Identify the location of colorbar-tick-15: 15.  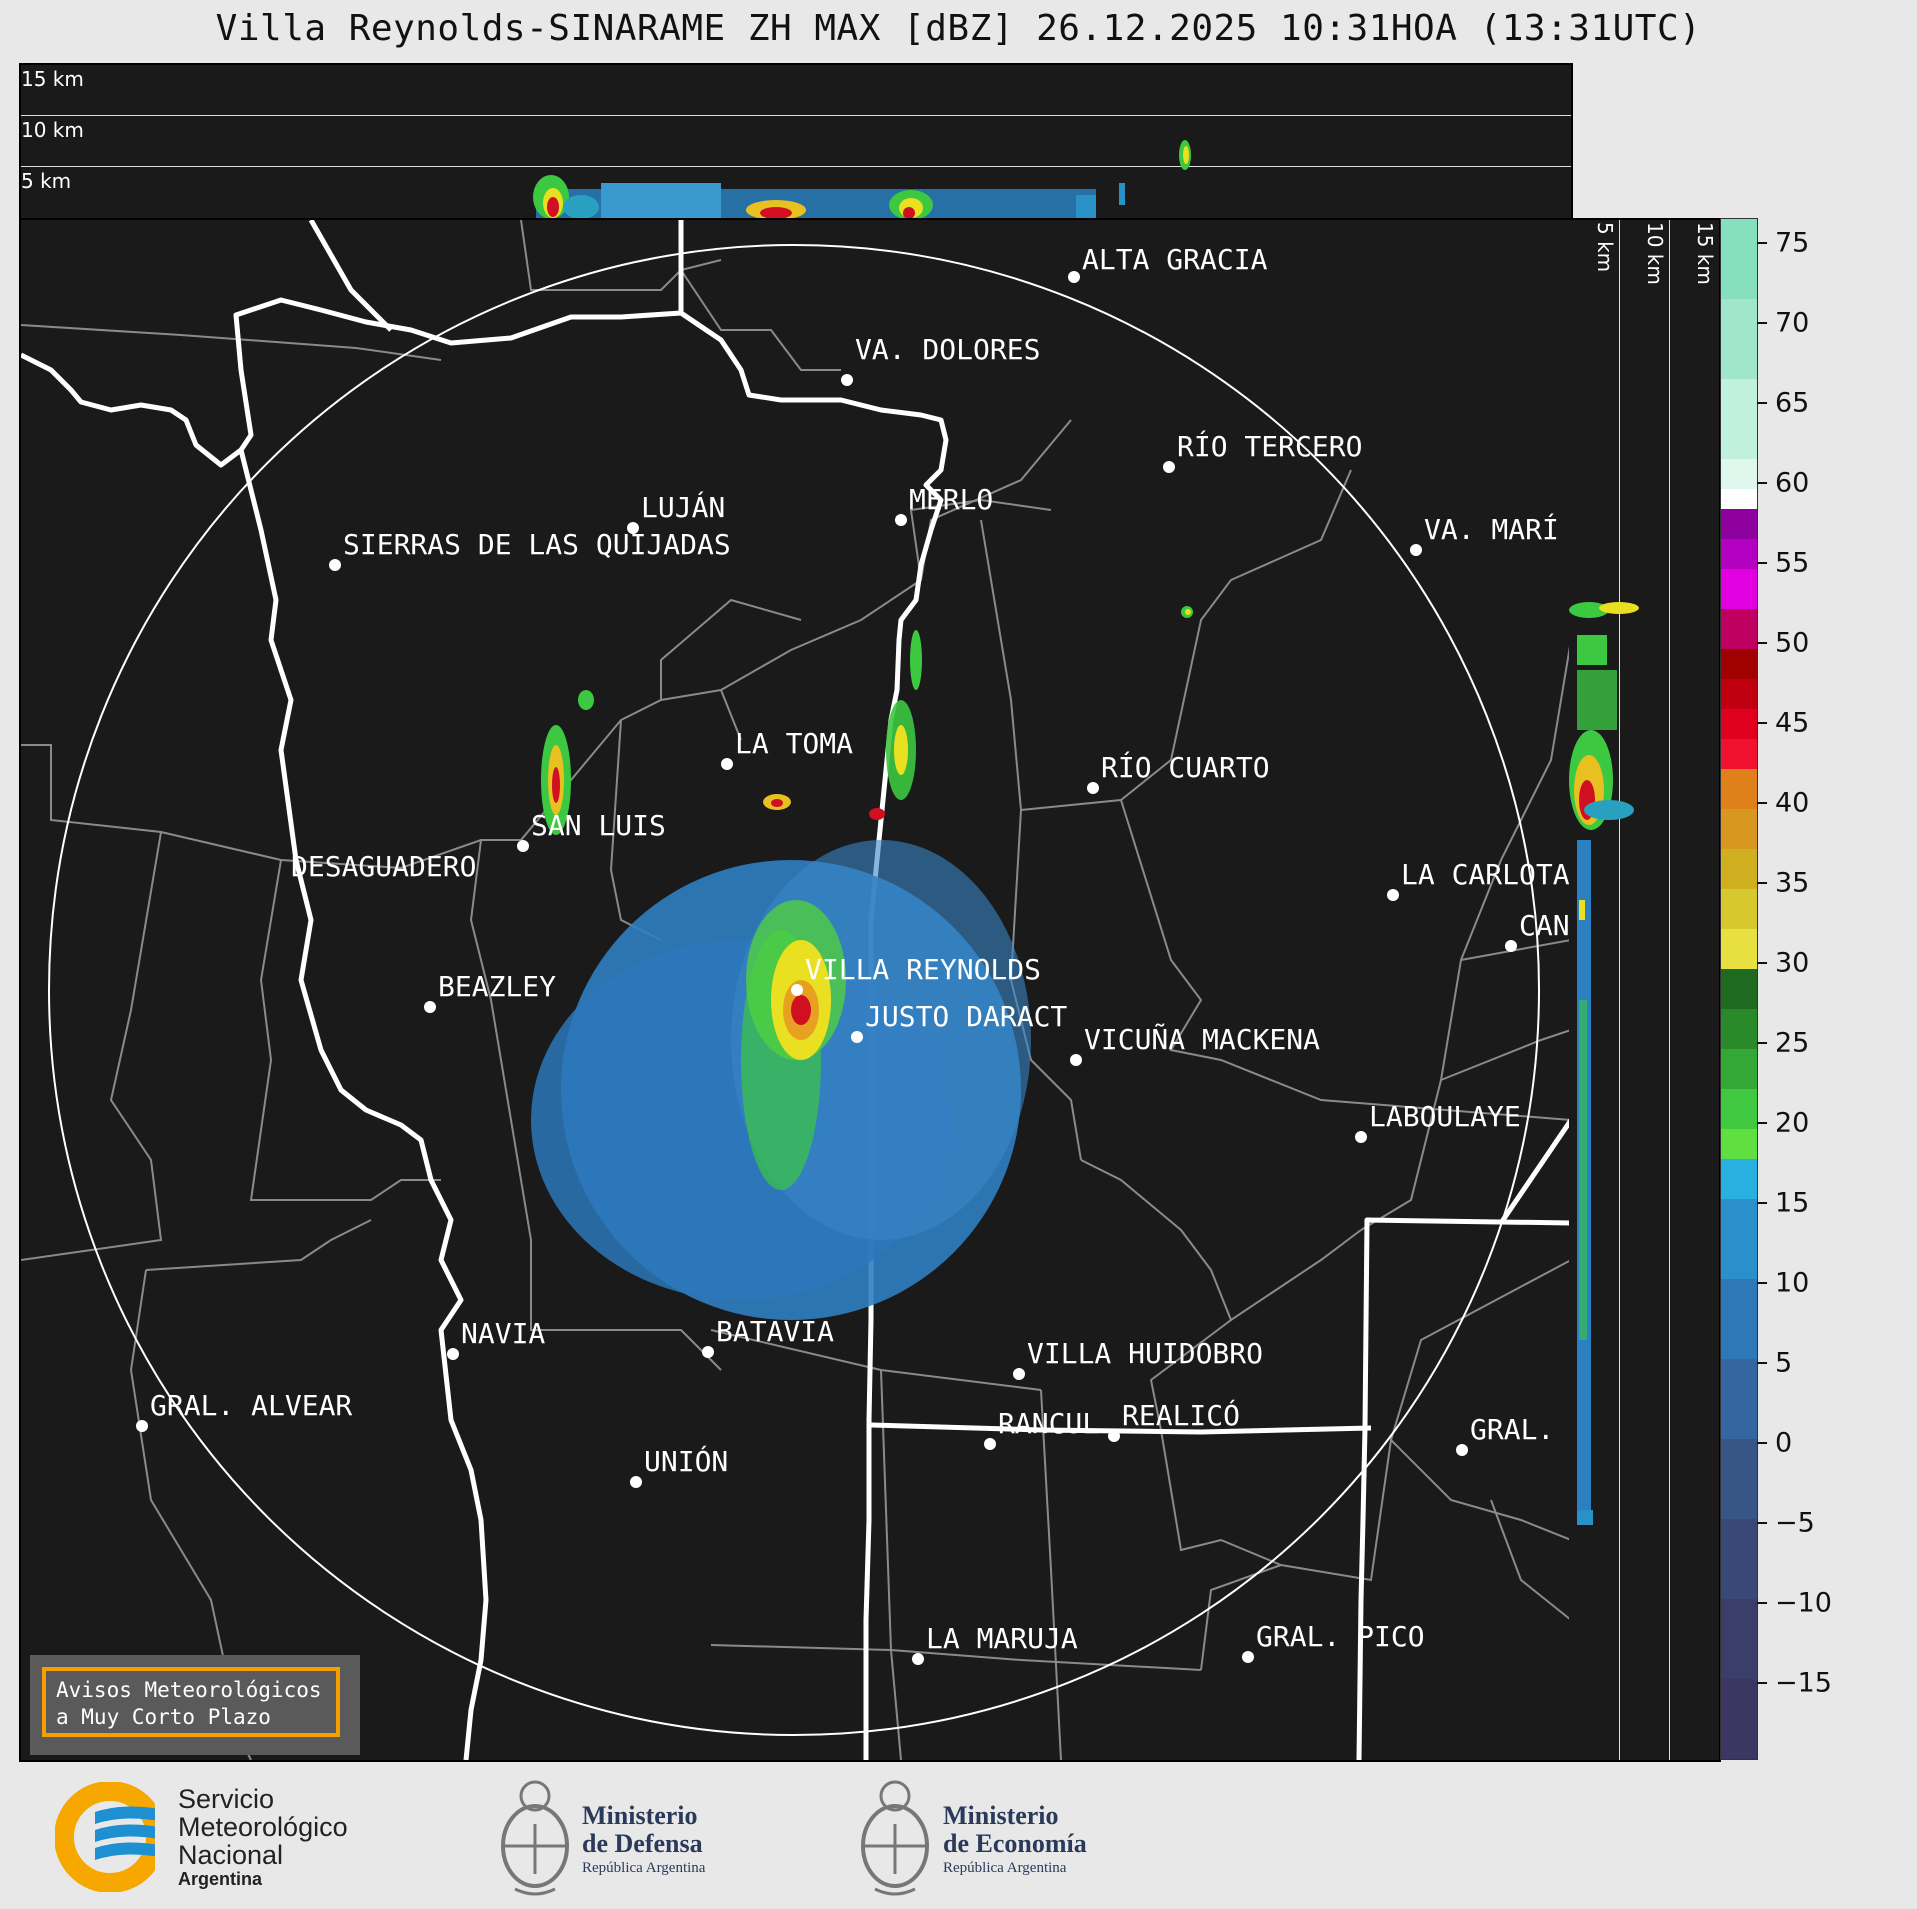
(1792, 1203).